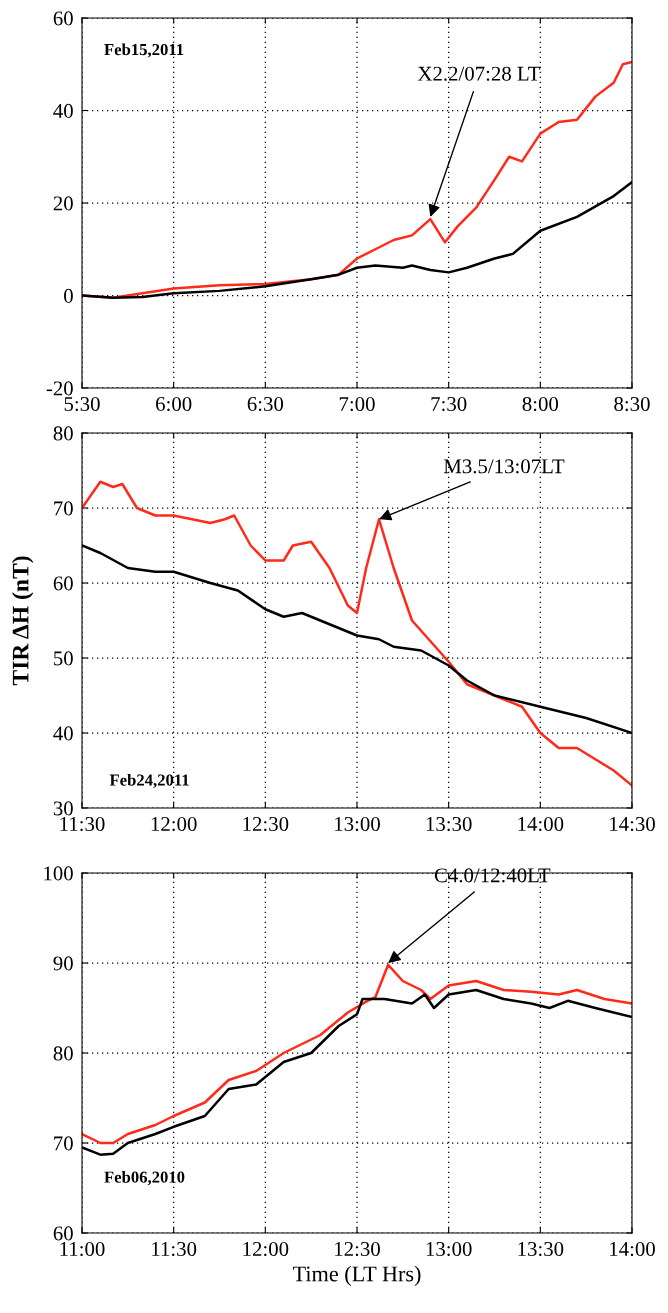 The width and height of the screenshot is (668, 1313). Describe the element at coordinates (63, 658) in the screenshot. I see `y-tick-label: 50` at that location.